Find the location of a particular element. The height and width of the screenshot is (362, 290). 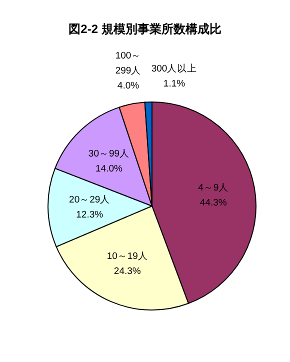

slice-label: 4～9人 is located at coordinates (213, 188).